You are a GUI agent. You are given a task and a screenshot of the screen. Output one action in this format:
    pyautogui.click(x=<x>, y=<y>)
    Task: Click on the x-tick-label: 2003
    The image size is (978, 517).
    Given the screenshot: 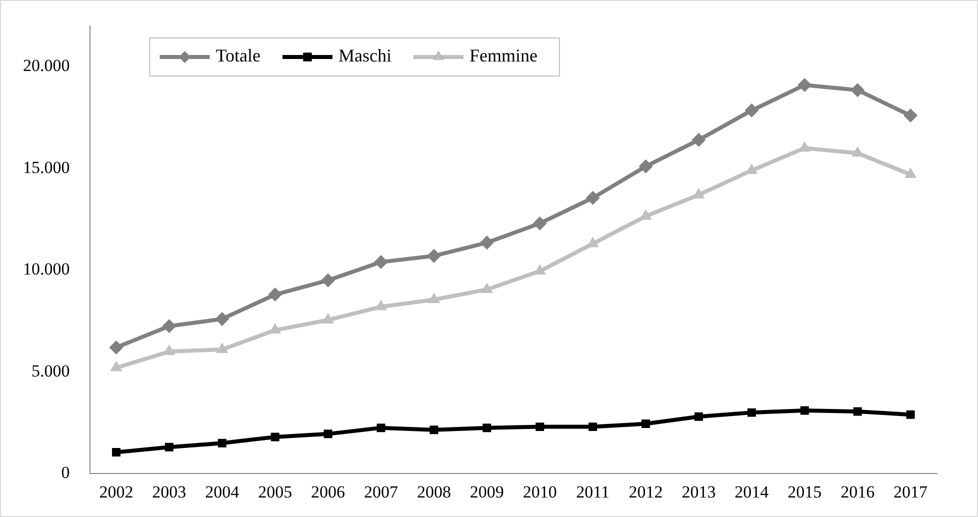 What is the action you would take?
    pyautogui.click(x=169, y=492)
    